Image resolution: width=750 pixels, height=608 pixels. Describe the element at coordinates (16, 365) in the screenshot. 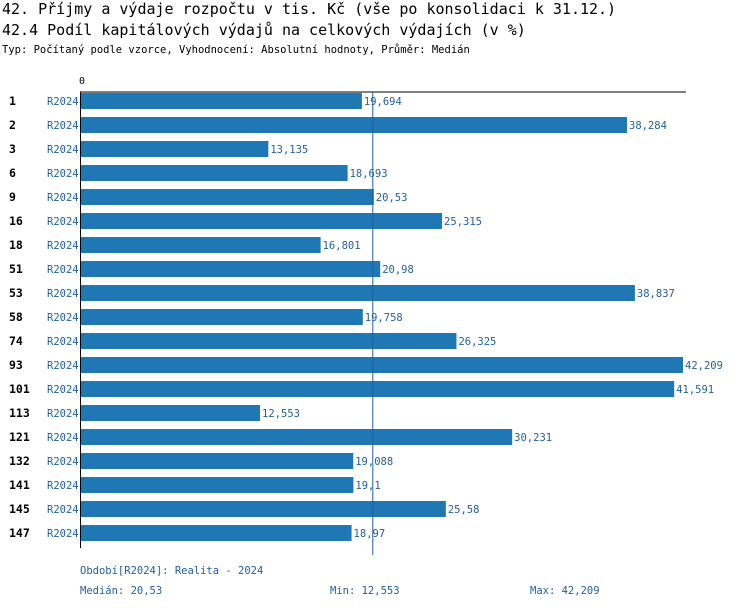

I see `category-label: 93` at that location.